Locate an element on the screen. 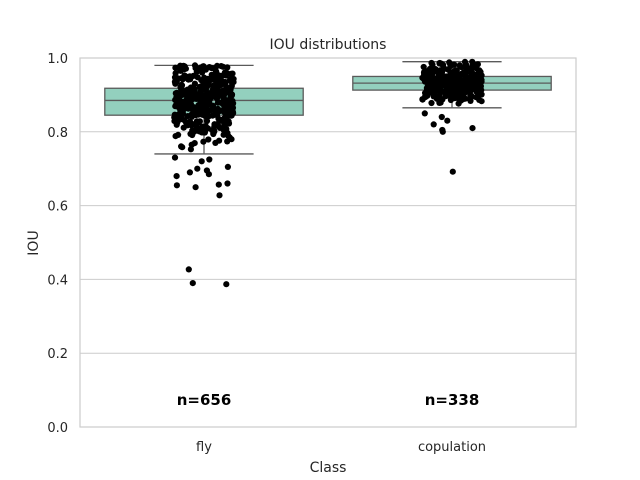  x-tick-label: fly is located at coordinates (204, 447).